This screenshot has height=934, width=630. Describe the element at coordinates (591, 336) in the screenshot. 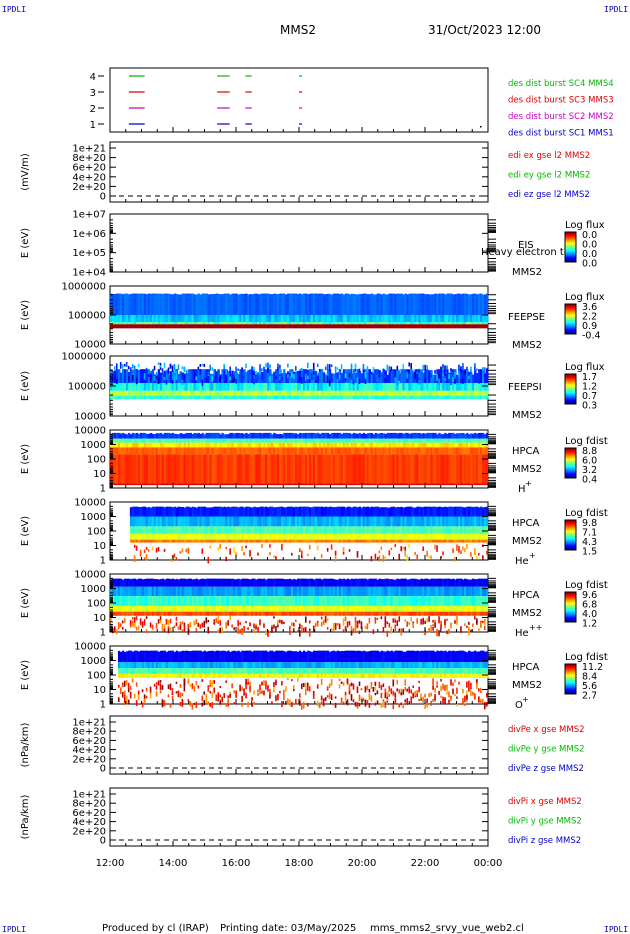

I see `colorbar-tick-label: -0.4` at that location.